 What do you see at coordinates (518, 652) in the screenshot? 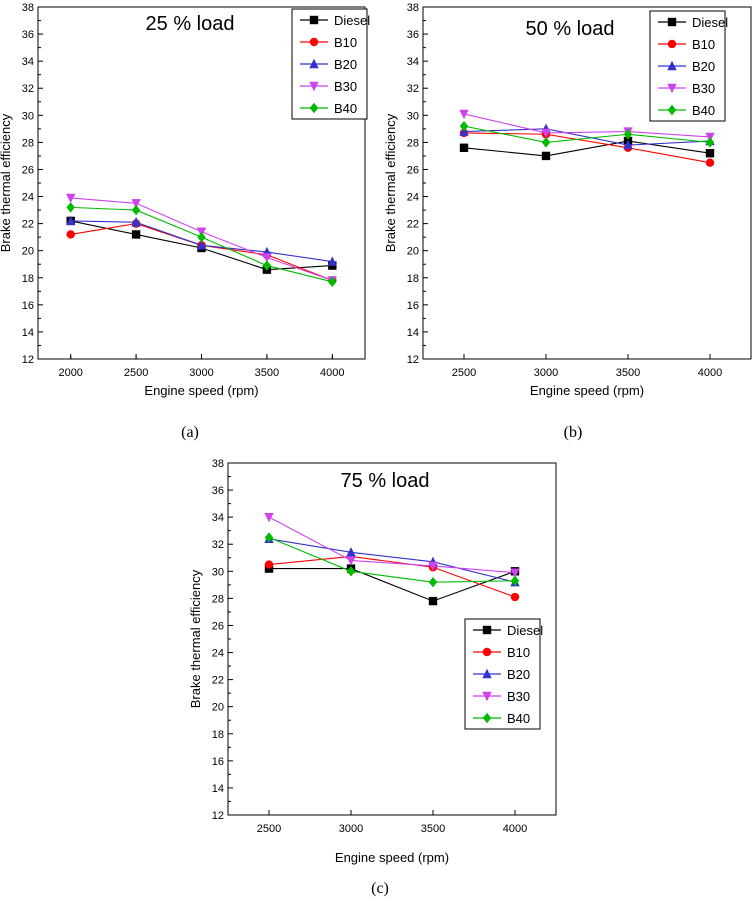
I see `legend-label: B10` at bounding box center [518, 652].